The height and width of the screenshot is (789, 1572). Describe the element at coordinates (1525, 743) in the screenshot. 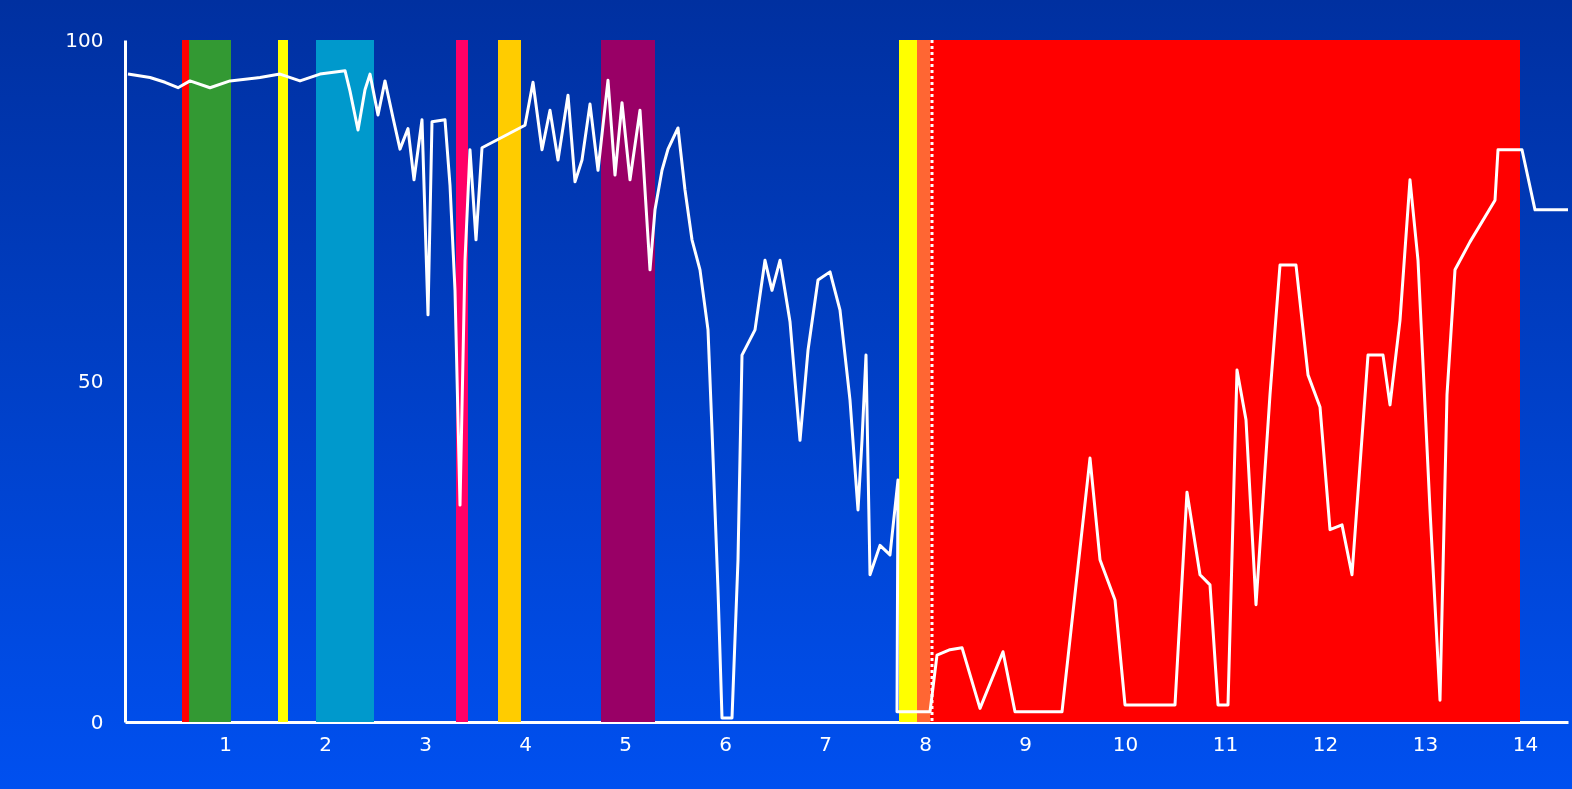

I see `x-tick-label: 14` at that location.